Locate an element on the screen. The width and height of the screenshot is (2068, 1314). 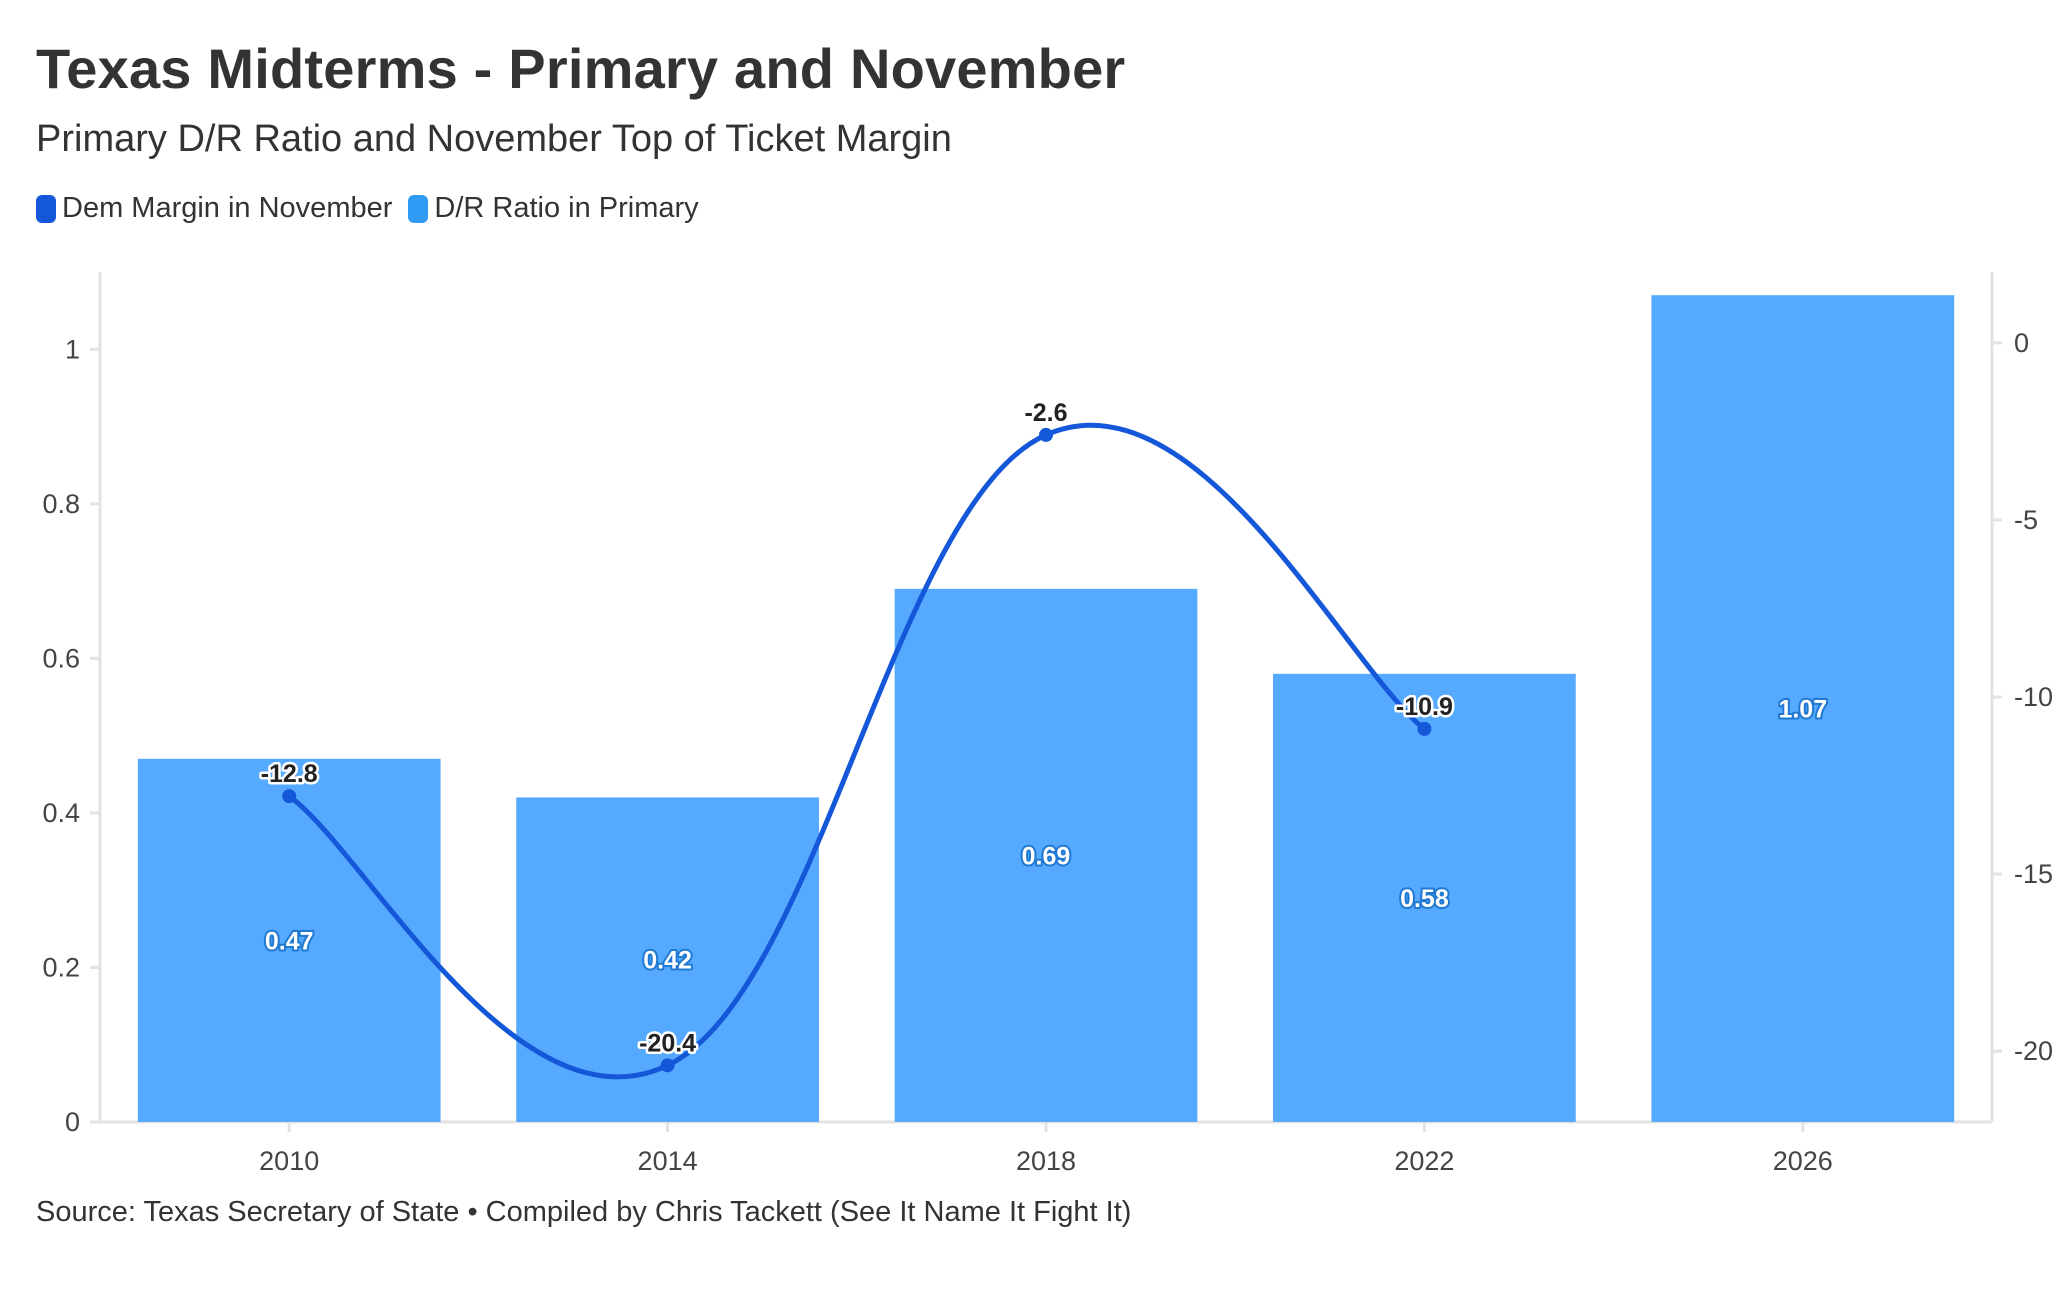
line-data-label: -10.9 is located at coordinates (1424, 707).